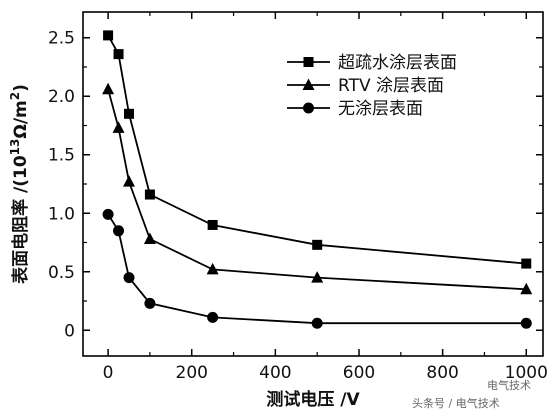 This screenshot has height=417, width=557. What do you see at coordinates (21, 119) in the screenshot?
I see `y-axis-title-unit: Ω/m` at bounding box center [21, 119].